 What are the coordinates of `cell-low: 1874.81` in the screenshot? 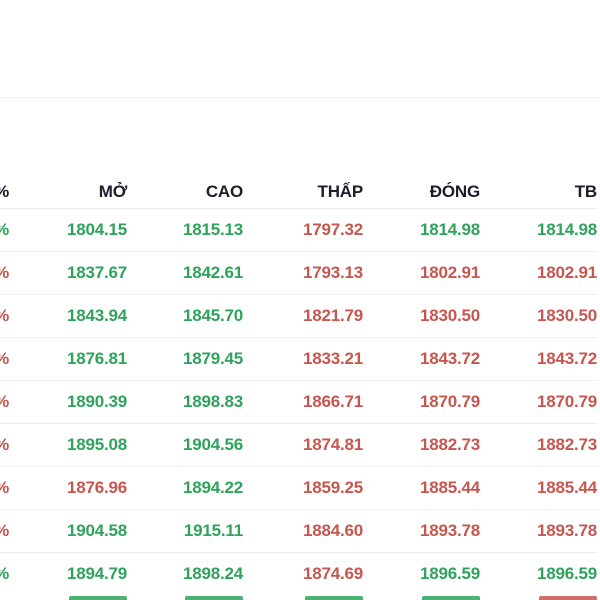 It's located at (332, 444).